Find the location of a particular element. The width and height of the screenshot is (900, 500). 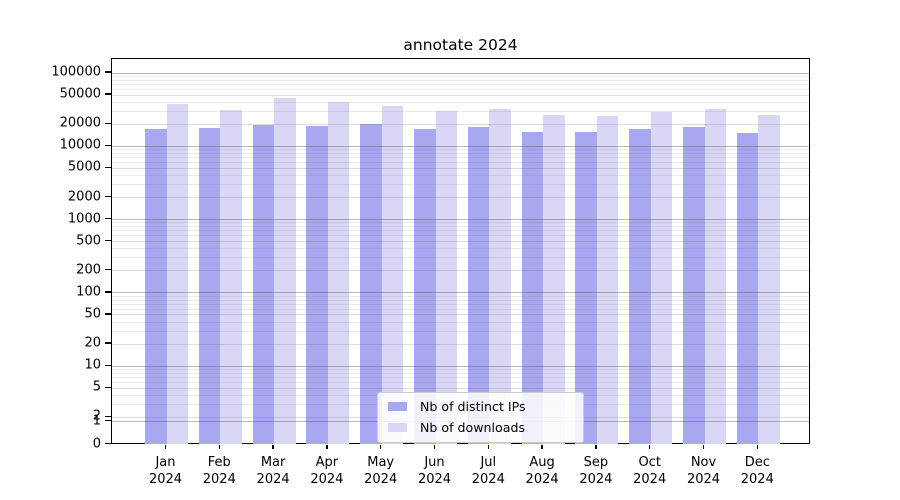

x-axis-month-label: May 2024 is located at coordinates (381, 471).